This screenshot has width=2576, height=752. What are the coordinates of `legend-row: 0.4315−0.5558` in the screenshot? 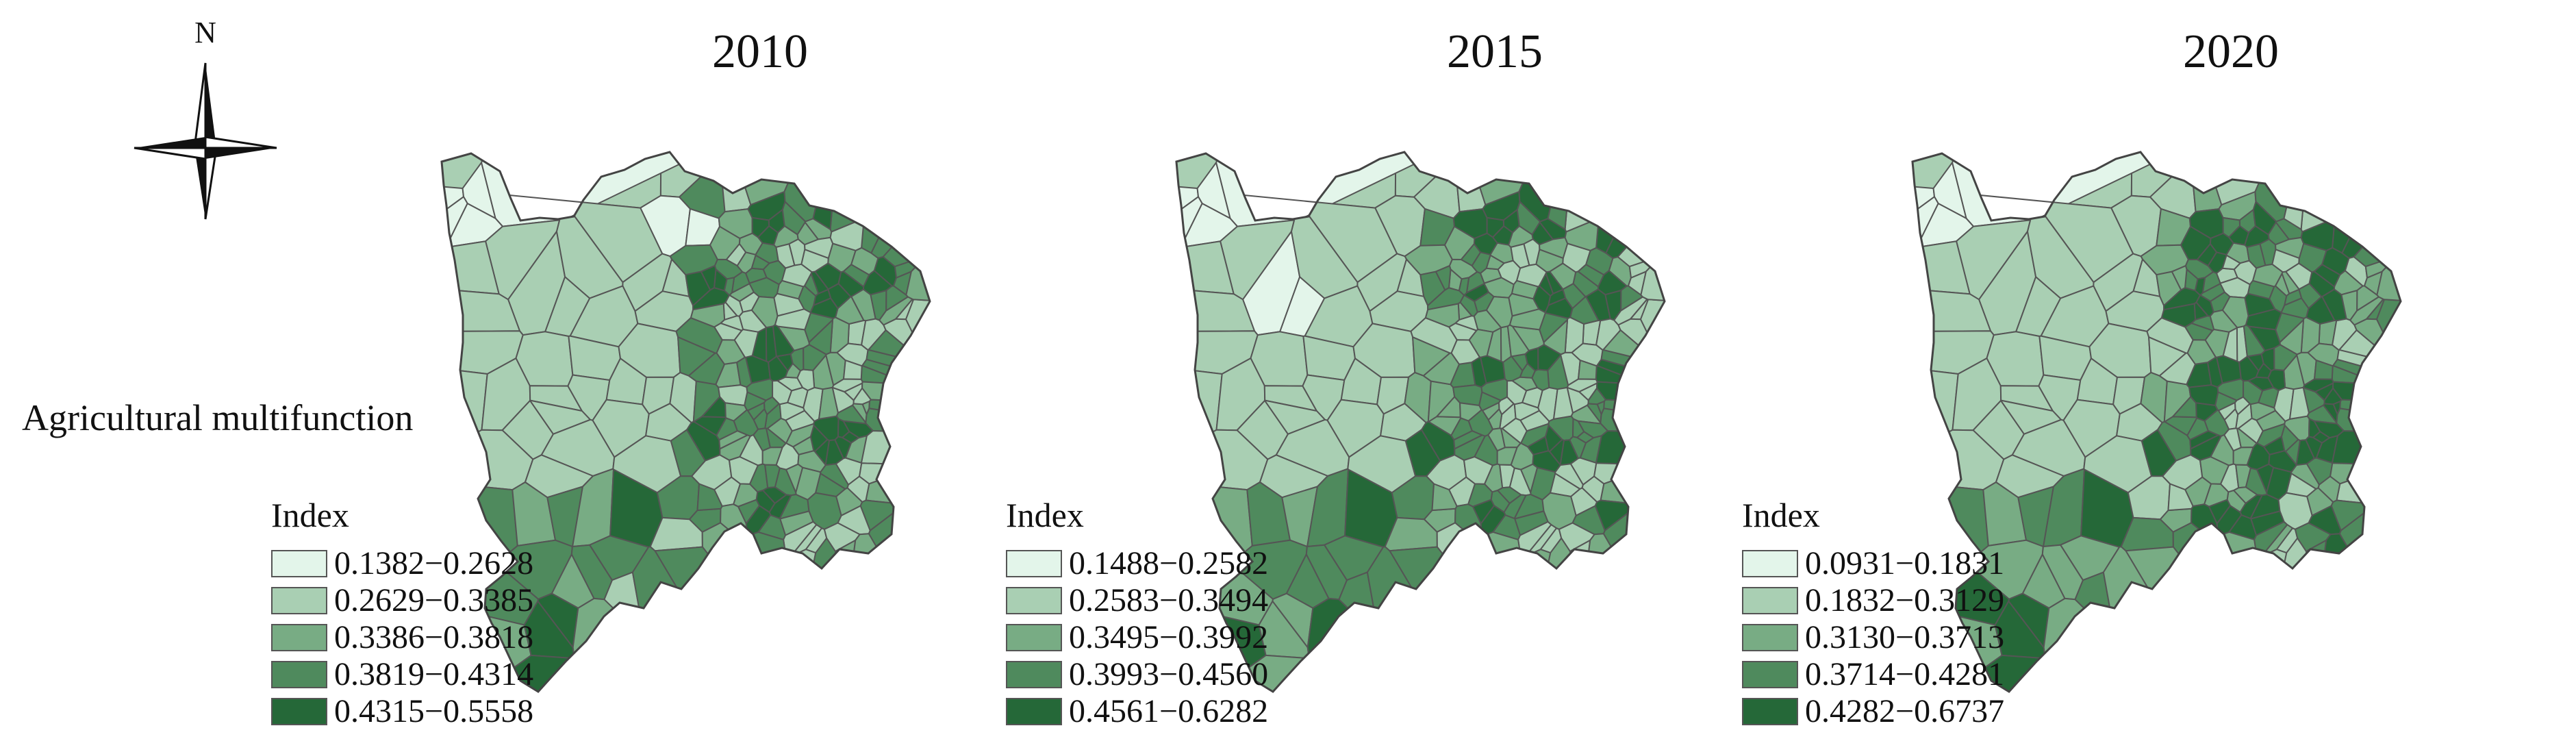 It's located at (415, 711).